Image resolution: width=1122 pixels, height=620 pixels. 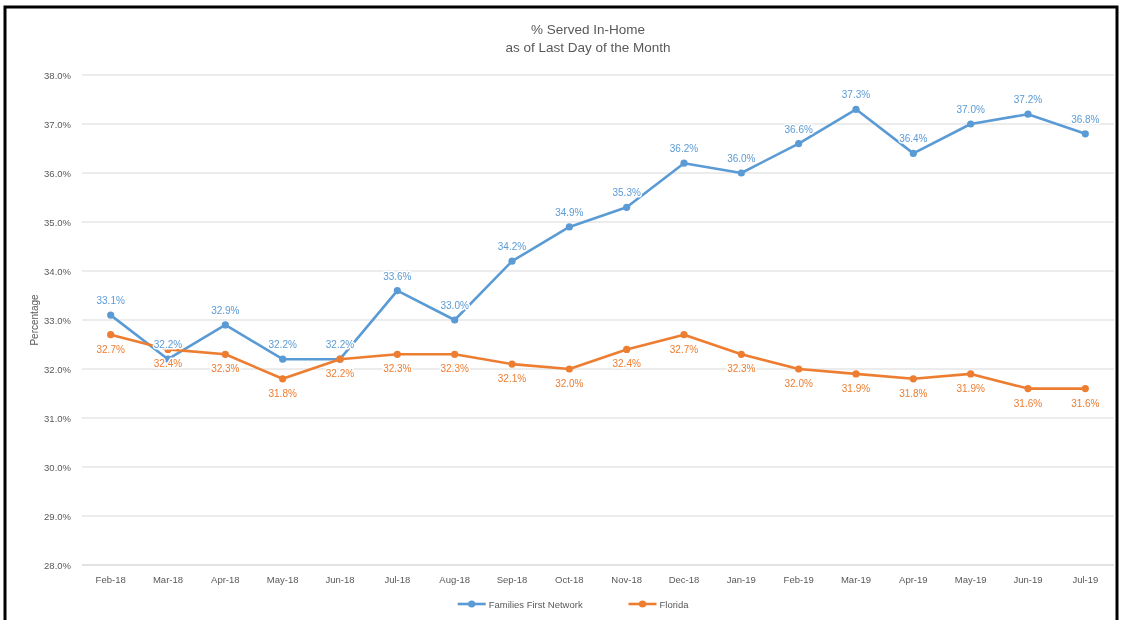 What do you see at coordinates (512, 379) in the screenshot?
I see `data-label: 32.1%` at bounding box center [512, 379].